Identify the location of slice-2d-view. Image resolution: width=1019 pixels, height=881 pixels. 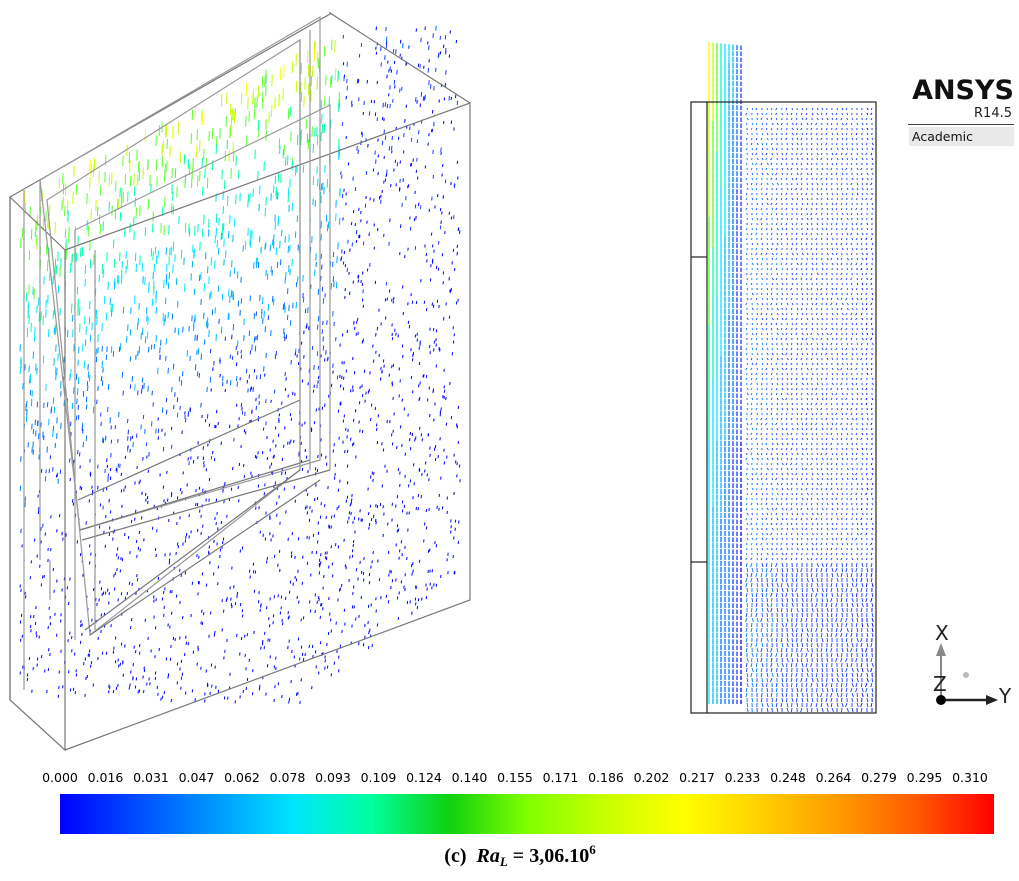
(783, 378).